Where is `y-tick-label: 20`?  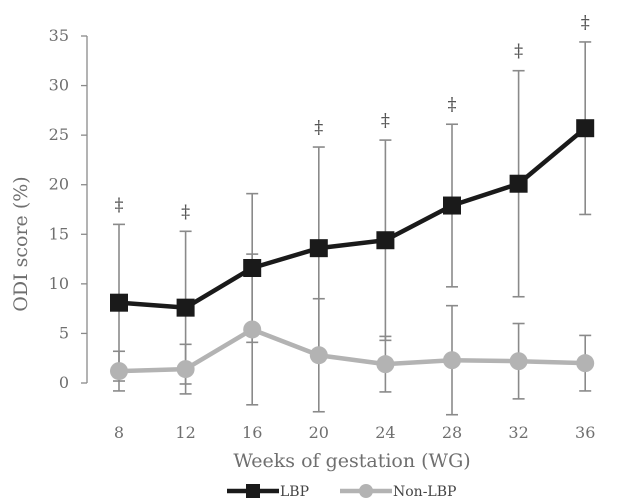 y-tick-label: 20 is located at coordinates (59, 184).